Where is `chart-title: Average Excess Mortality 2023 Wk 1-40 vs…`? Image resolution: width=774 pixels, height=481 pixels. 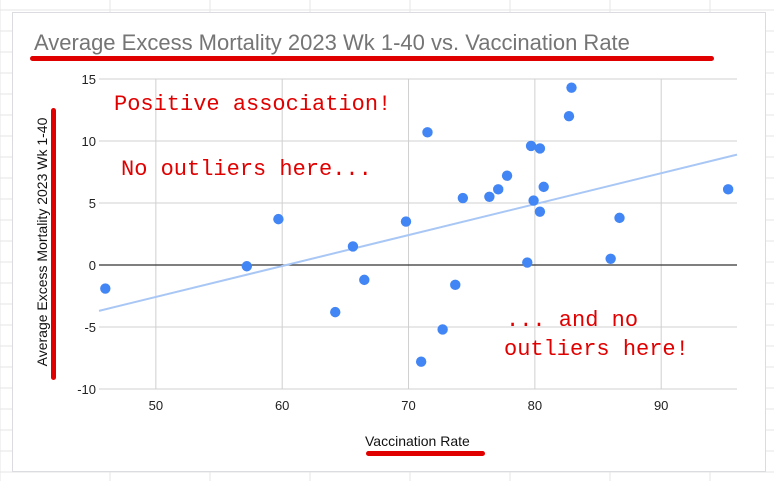
chart-title: Average Excess Mortality 2023 Wk 1-40 vs… is located at coordinates (332, 42).